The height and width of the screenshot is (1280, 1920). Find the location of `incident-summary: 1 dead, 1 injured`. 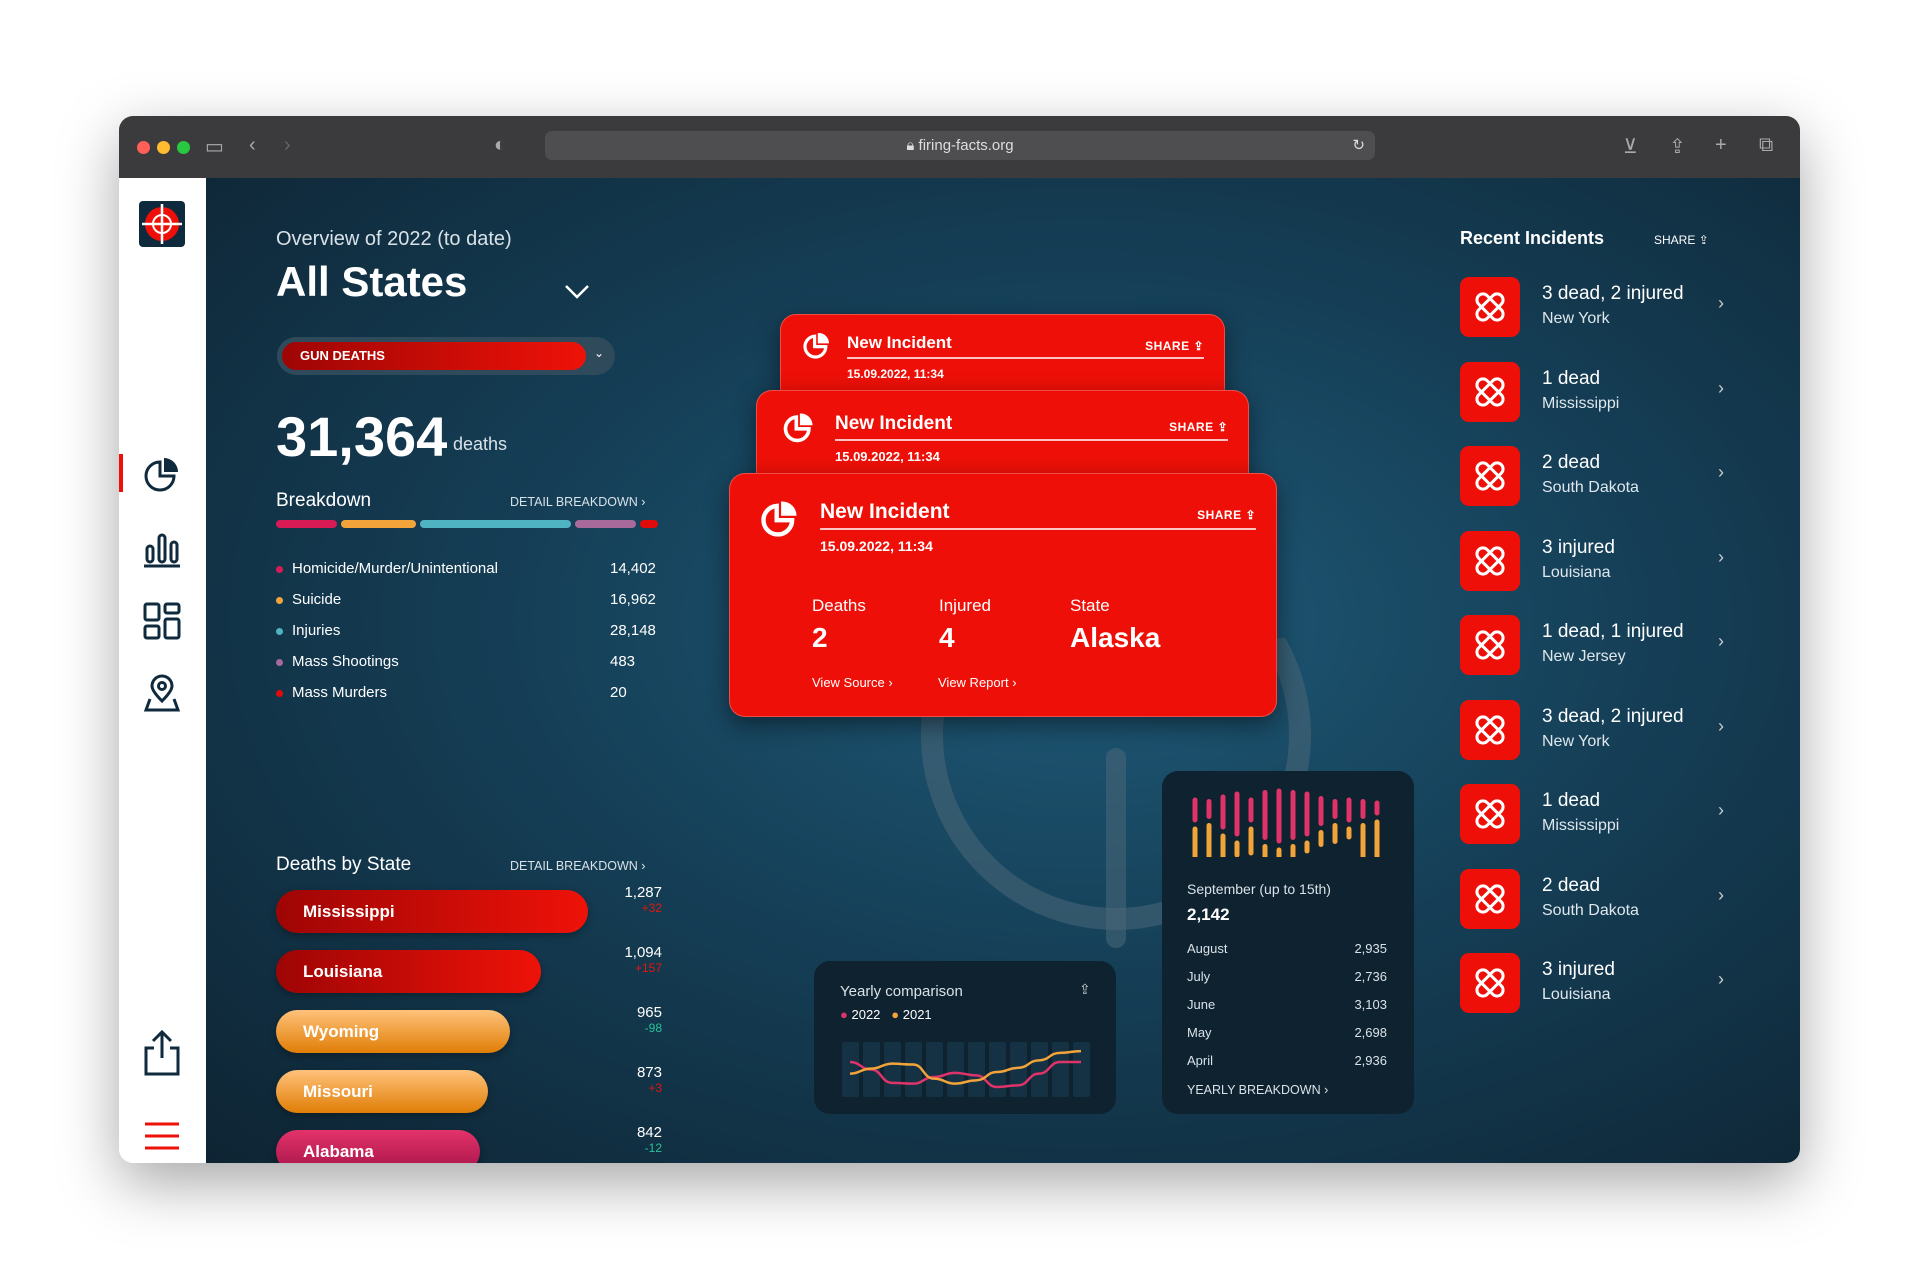

incident-summary: 1 dead, 1 injured is located at coordinates (1613, 631).